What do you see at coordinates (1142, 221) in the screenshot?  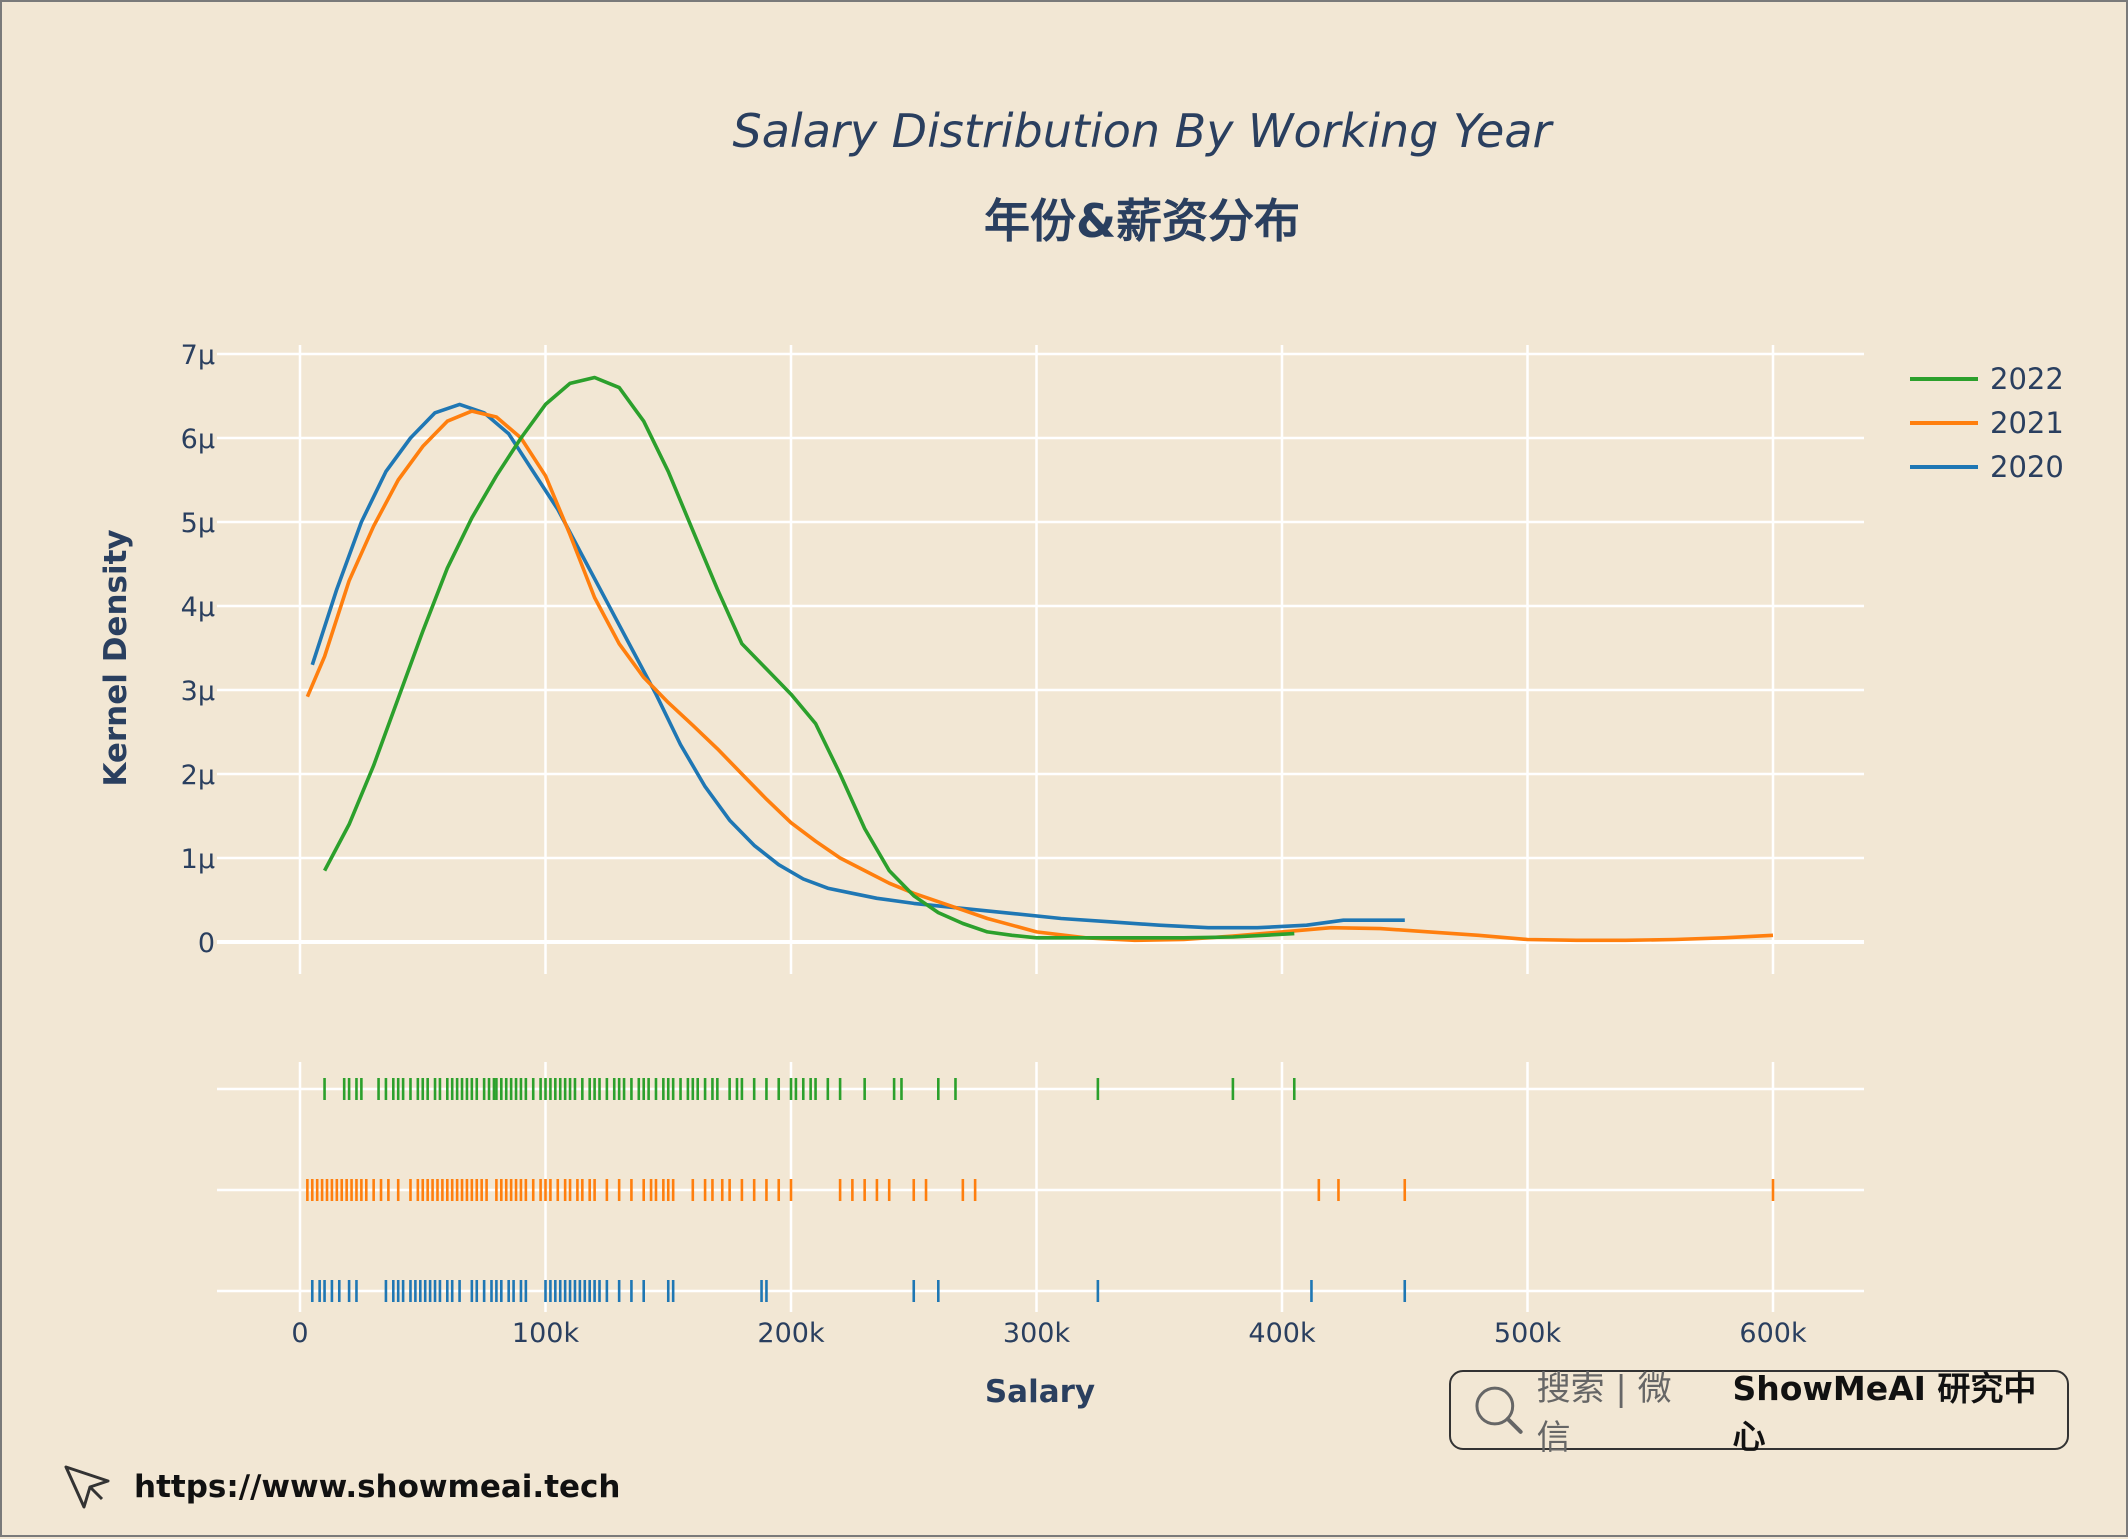 I see `chart-subtitle: 年份&薪资分布` at bounding box center [1142, 221].